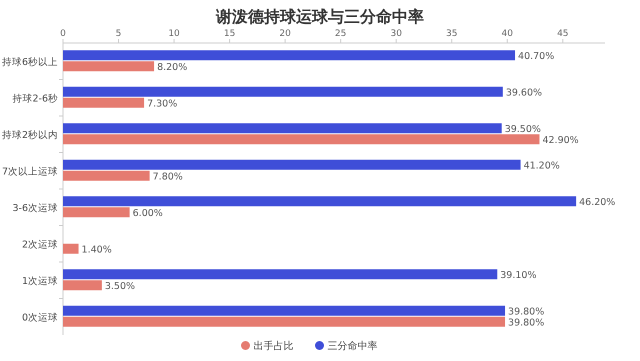 The width and height of the screenshot is (640, 361). I want to click on y-tick-label: 1次运球, so click(40, 280).